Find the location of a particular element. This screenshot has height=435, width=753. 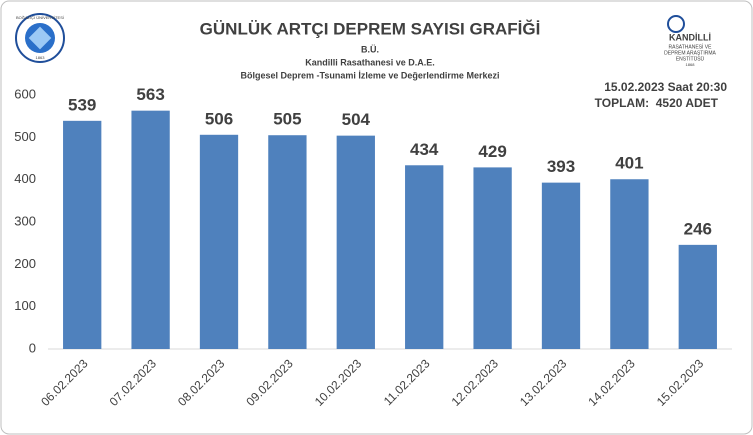

y-tick-label: 0 is located at coordinates (32, 347).